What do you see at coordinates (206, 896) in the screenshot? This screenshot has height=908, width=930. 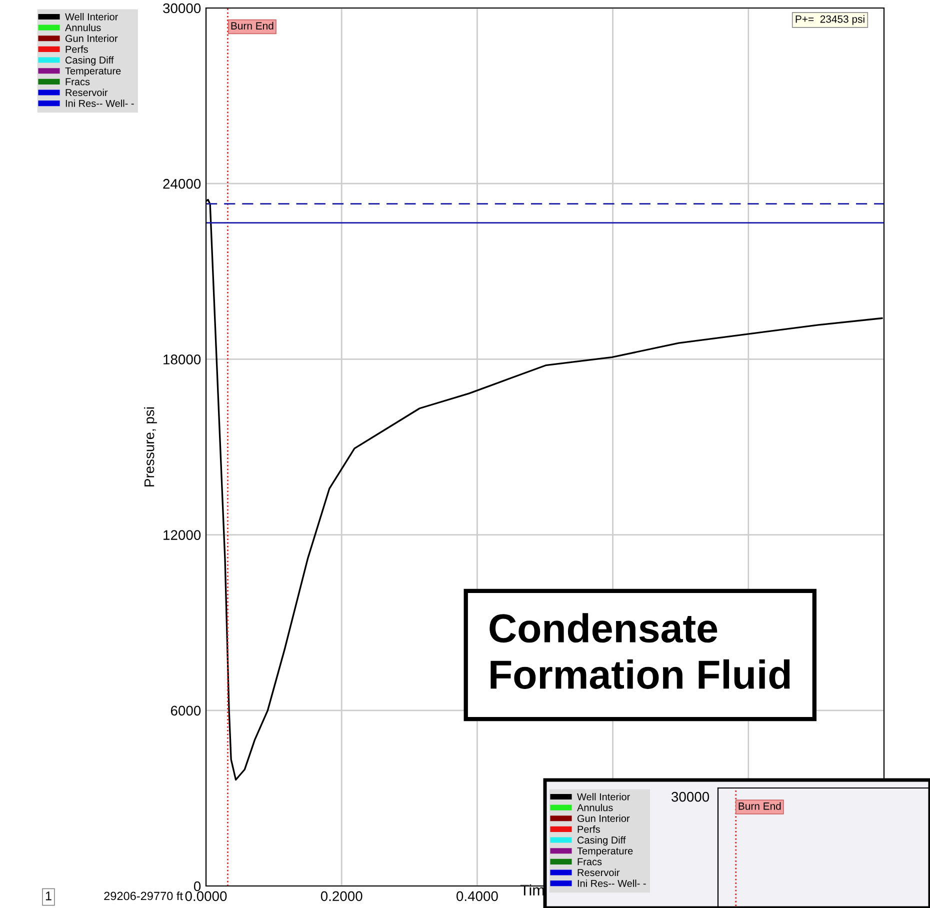 I see `x-tick-label: 0.0000` at bounding box center [206, 896].